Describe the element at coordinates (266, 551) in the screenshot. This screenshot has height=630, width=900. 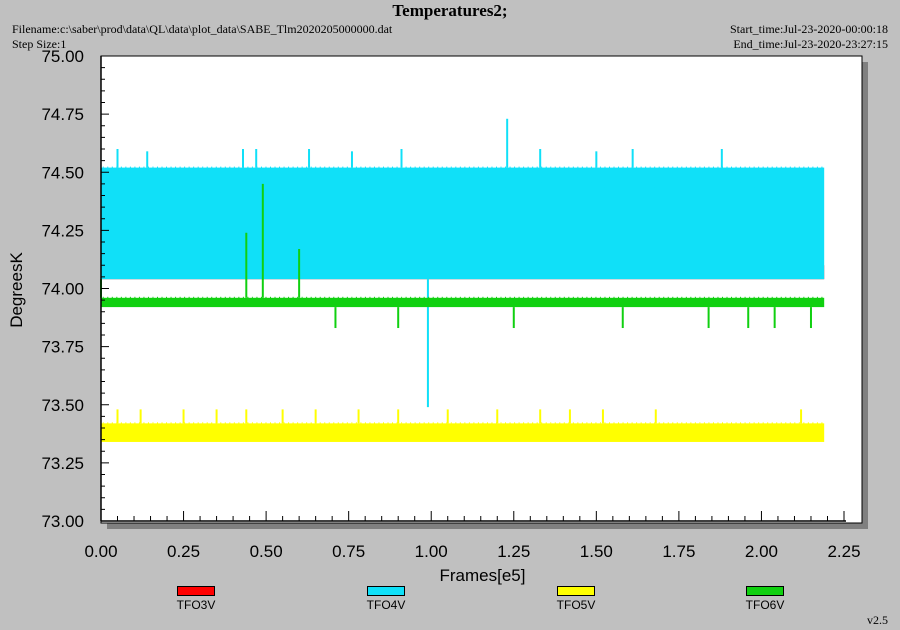
I see `x-tick-label: 0.50` at that location.